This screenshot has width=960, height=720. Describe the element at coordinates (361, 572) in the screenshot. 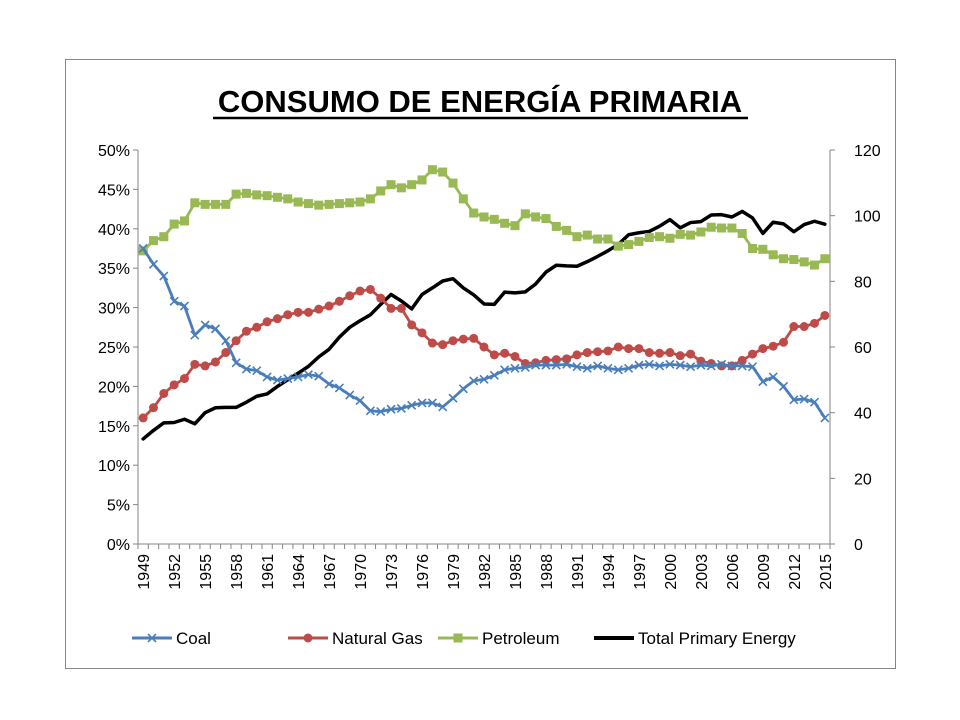

I see `x-tick-label: 1970` at that location.